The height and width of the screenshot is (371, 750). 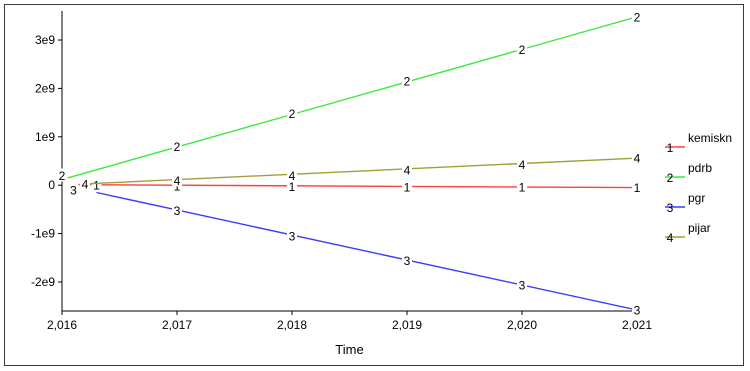 I want to click on series-line-pijar, so click(x=358, y=171).